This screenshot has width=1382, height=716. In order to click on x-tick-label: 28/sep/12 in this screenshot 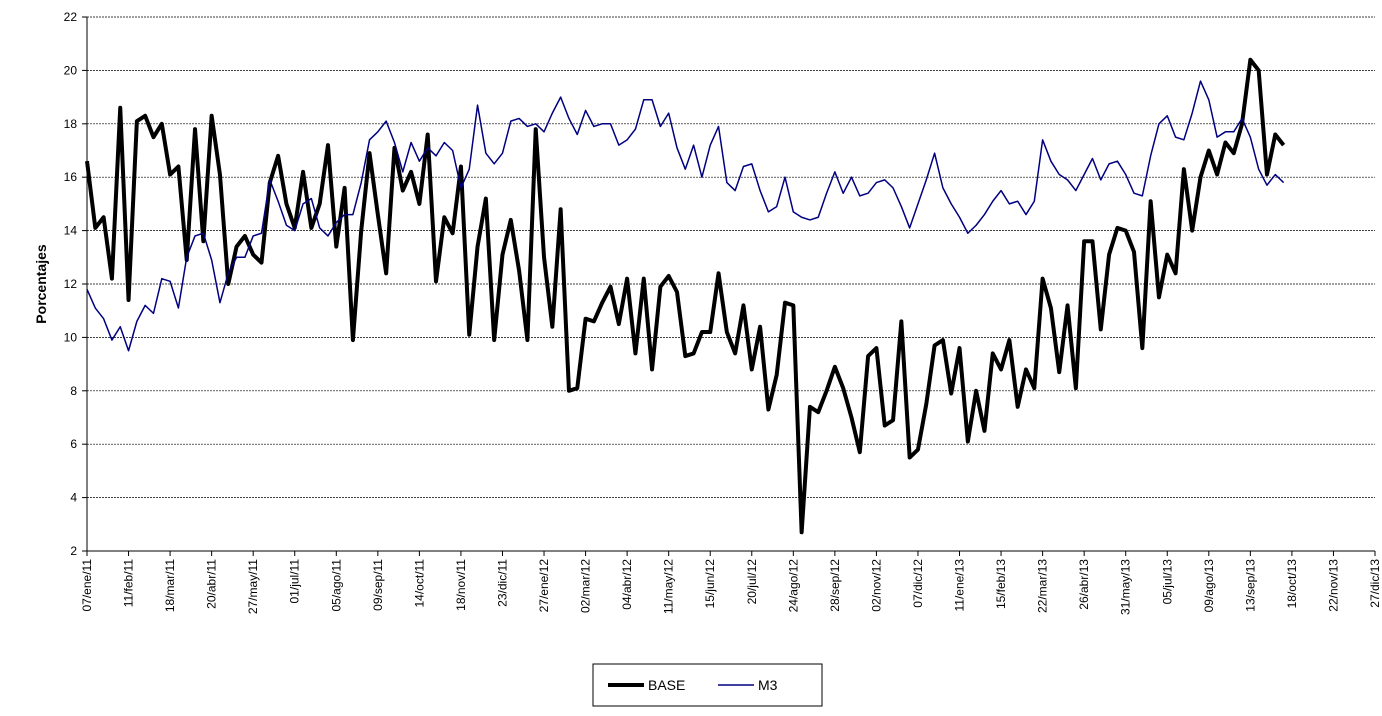, I will do `click(835, 585)`.